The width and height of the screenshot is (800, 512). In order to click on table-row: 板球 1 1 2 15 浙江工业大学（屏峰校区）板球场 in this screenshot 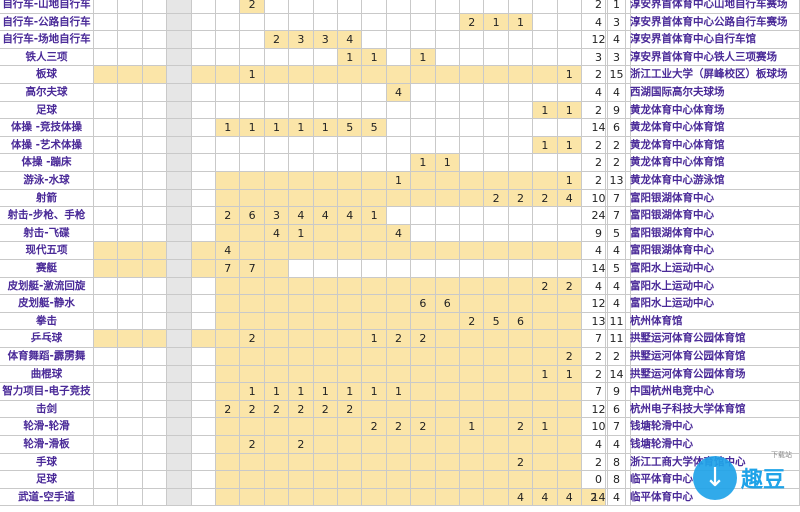, I will do `click(400, 75)`.